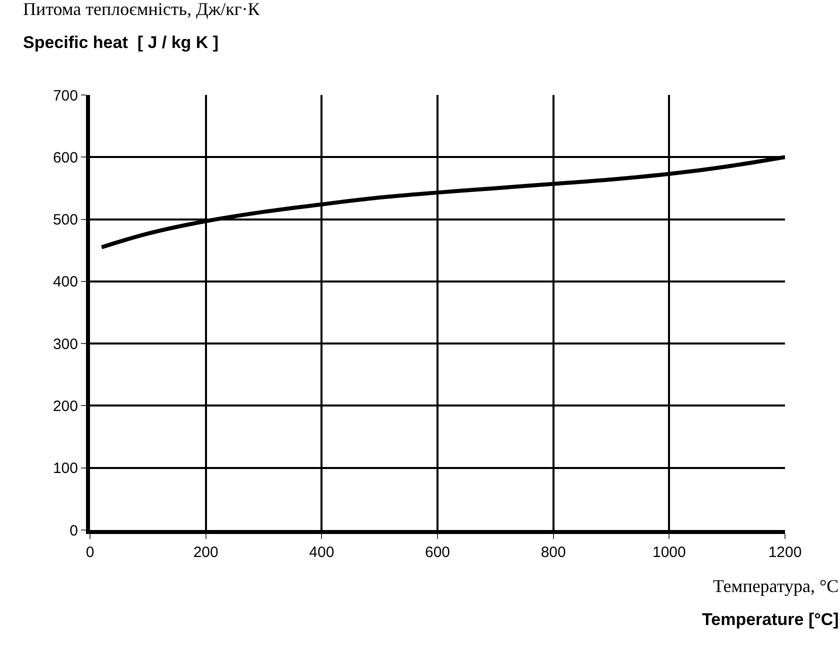 Image resolution: width=840 pixels, height=650 pixels. What do you see at coordinates (669, 552) in the screenshot?
I see `x-tick-label: 1000` at bounding box center [669, 552].